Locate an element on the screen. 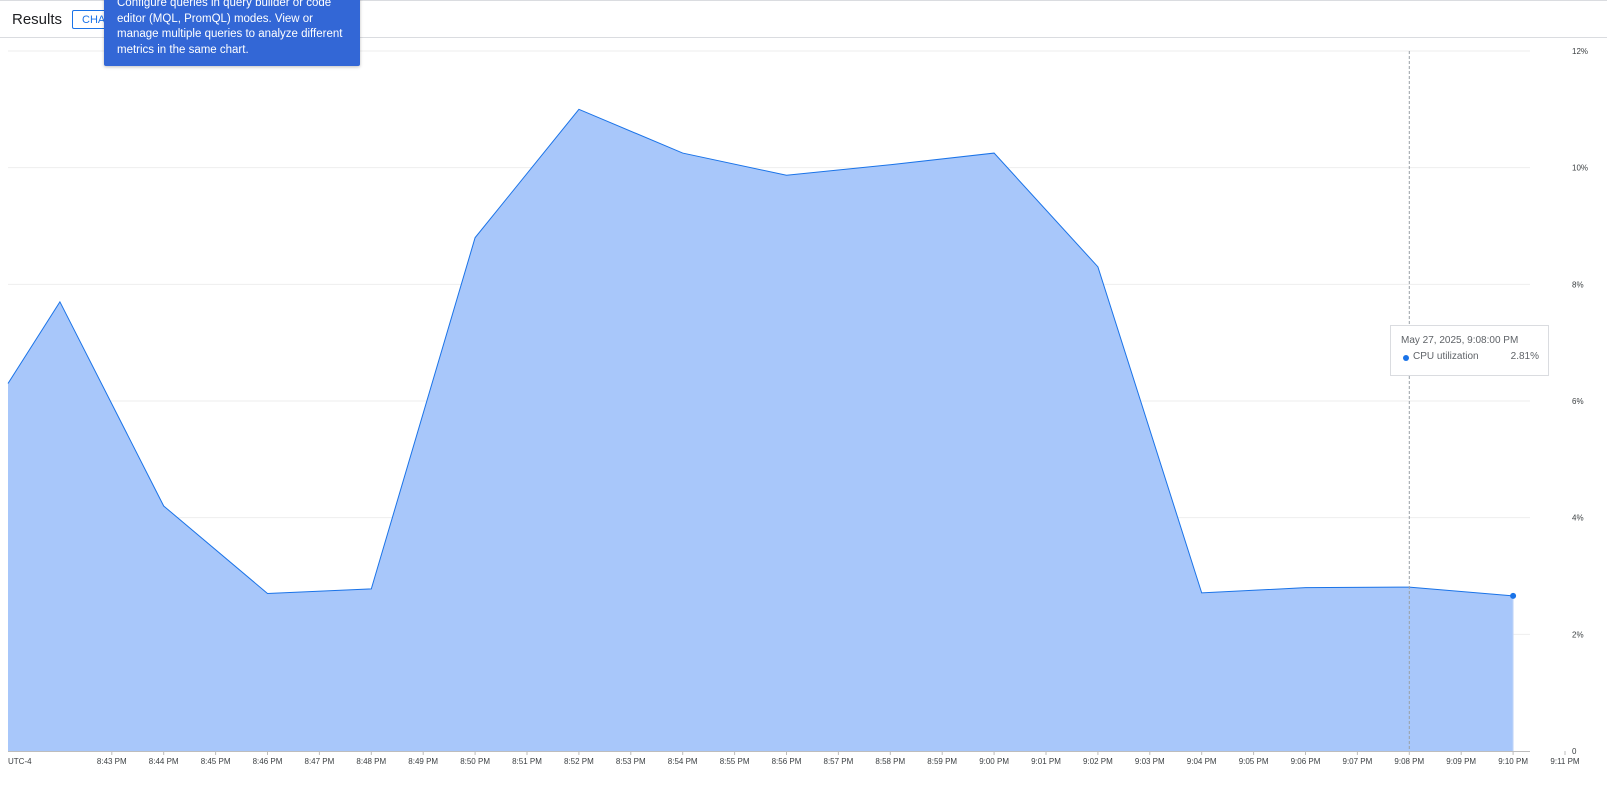 The height and width of the screenshot is (790, 1607). x-tick-label: 8:57 PM is located at coordinates (839, 761).